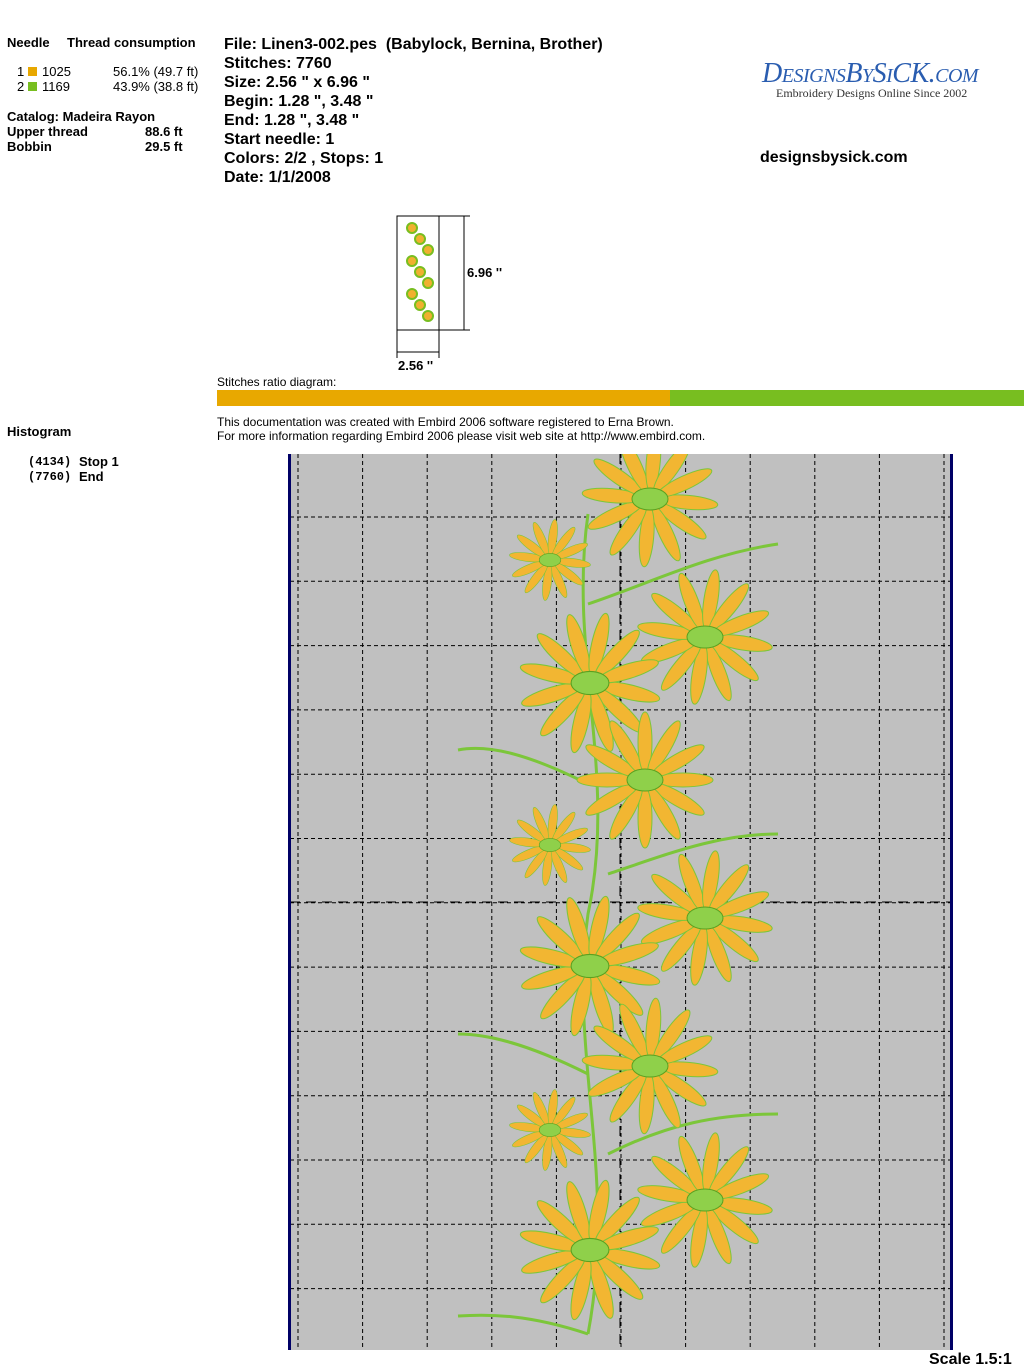 The height and width of the screenshot is (1370, 1024). What do you see at coordinates (484, 272) in the screenshot?
I see `height-label: 6.96 ''` at bounding box center [484, 272].